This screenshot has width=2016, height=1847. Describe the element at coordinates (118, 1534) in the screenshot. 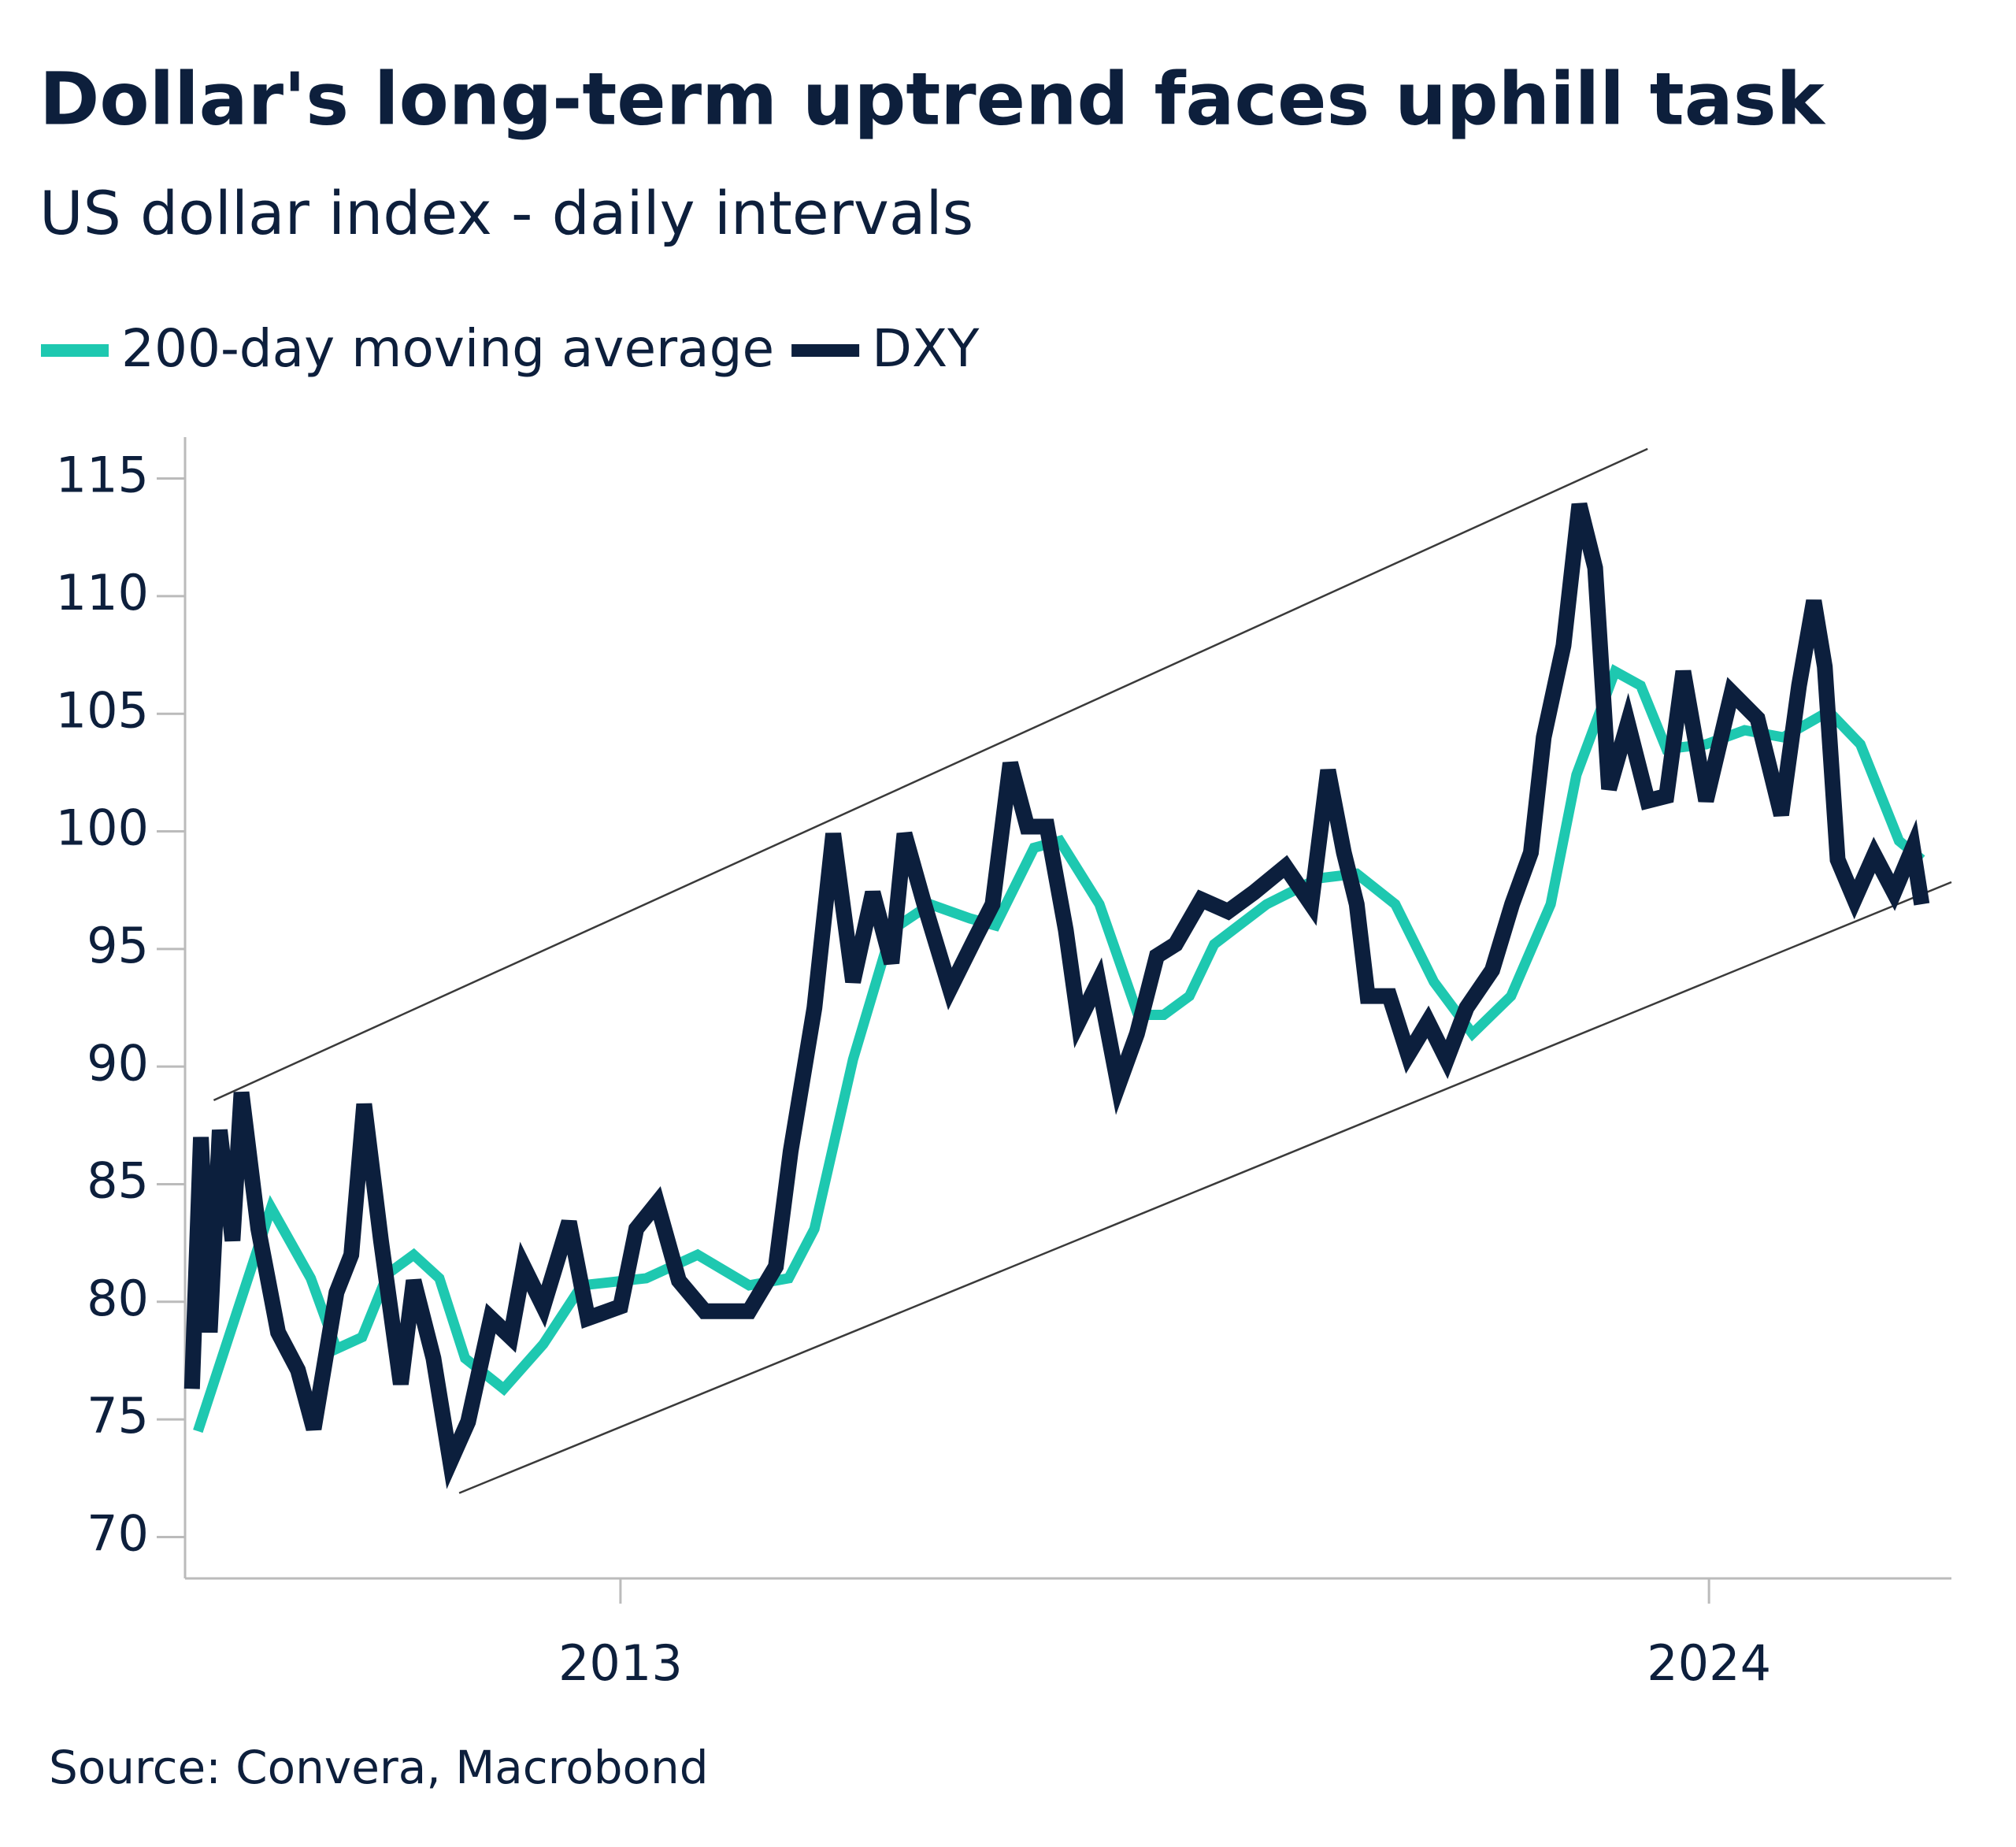

I see `y-tick-label: 70` at that location.